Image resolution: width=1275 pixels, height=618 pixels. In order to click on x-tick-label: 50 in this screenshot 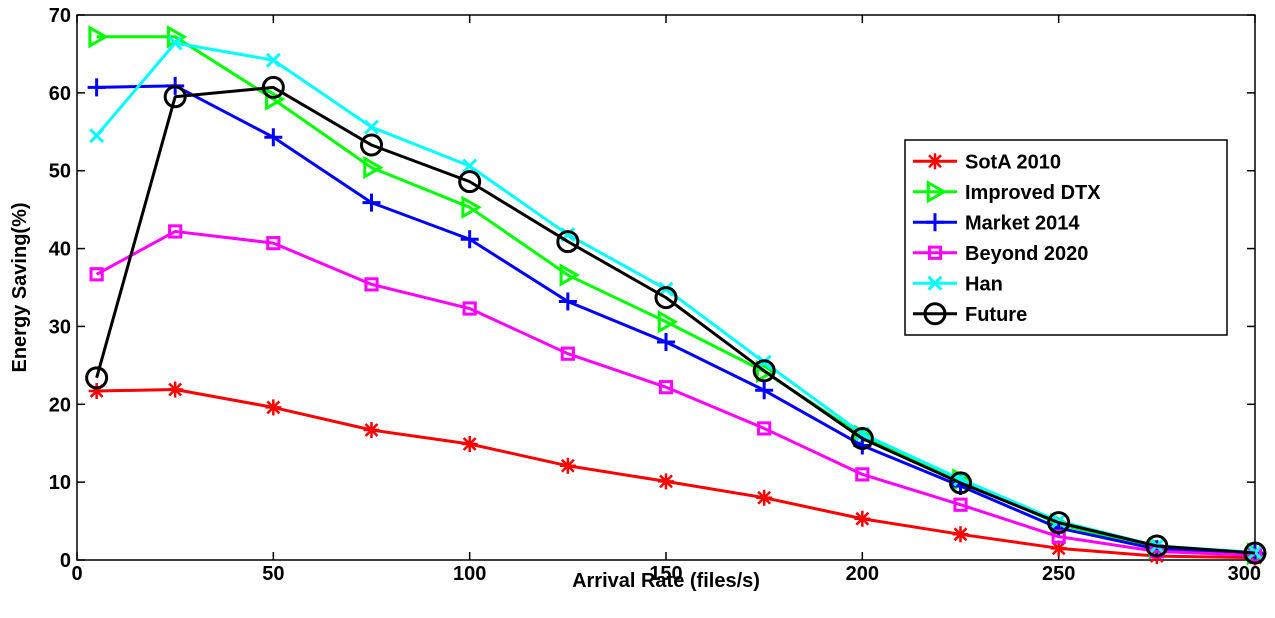, I will do `click(273, 574)`.